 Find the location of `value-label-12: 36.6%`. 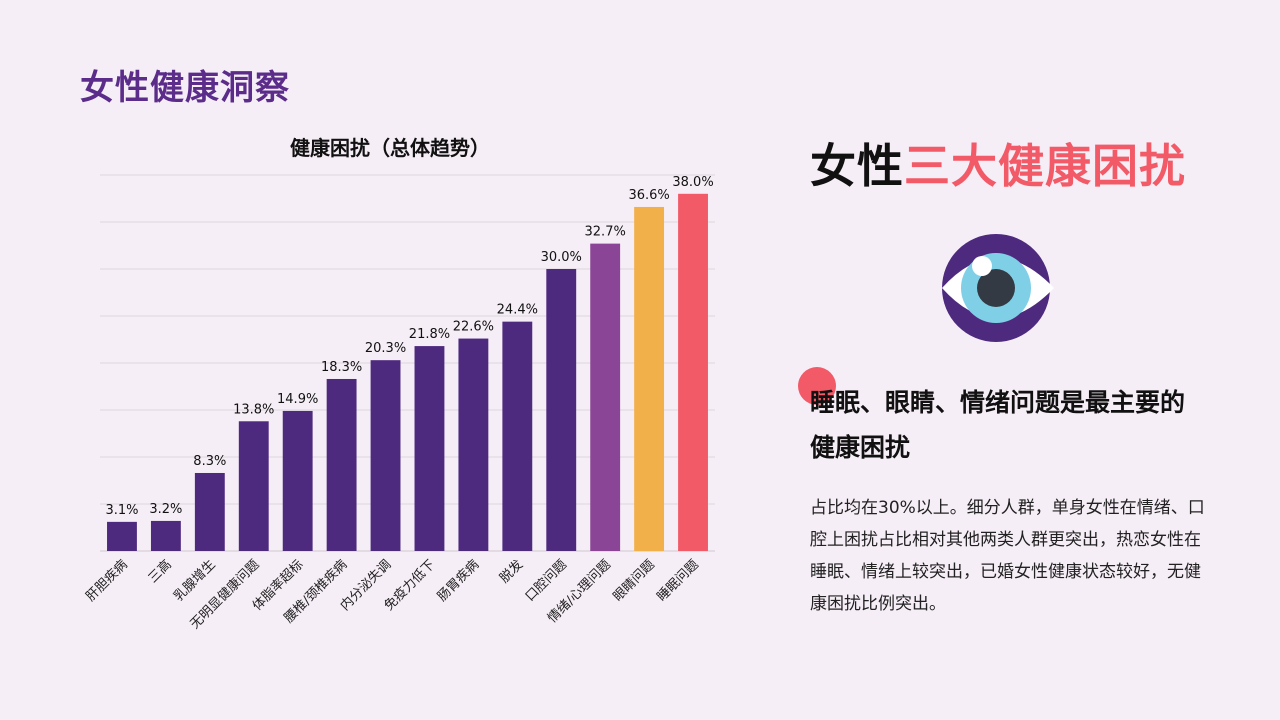

value-label-12: 36.6% is located at coordinates (648, 195).